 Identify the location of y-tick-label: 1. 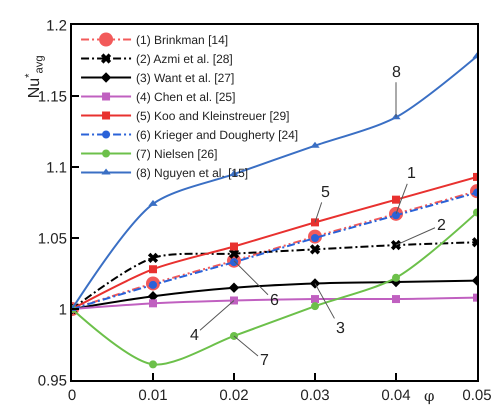
(62, 309).